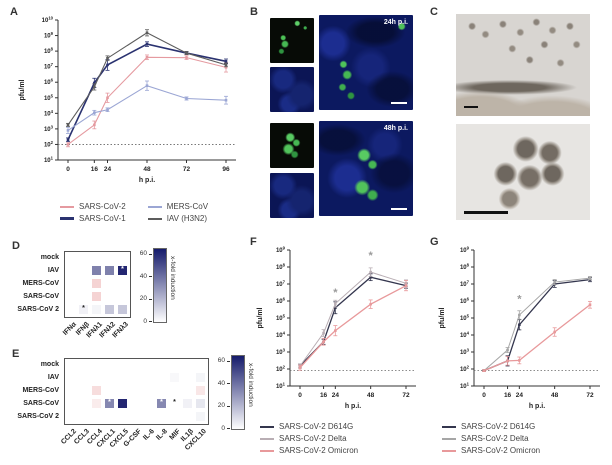 This screenshot has width=612, height=465. I want to click on panel-label-e: E, so click(16, 354).